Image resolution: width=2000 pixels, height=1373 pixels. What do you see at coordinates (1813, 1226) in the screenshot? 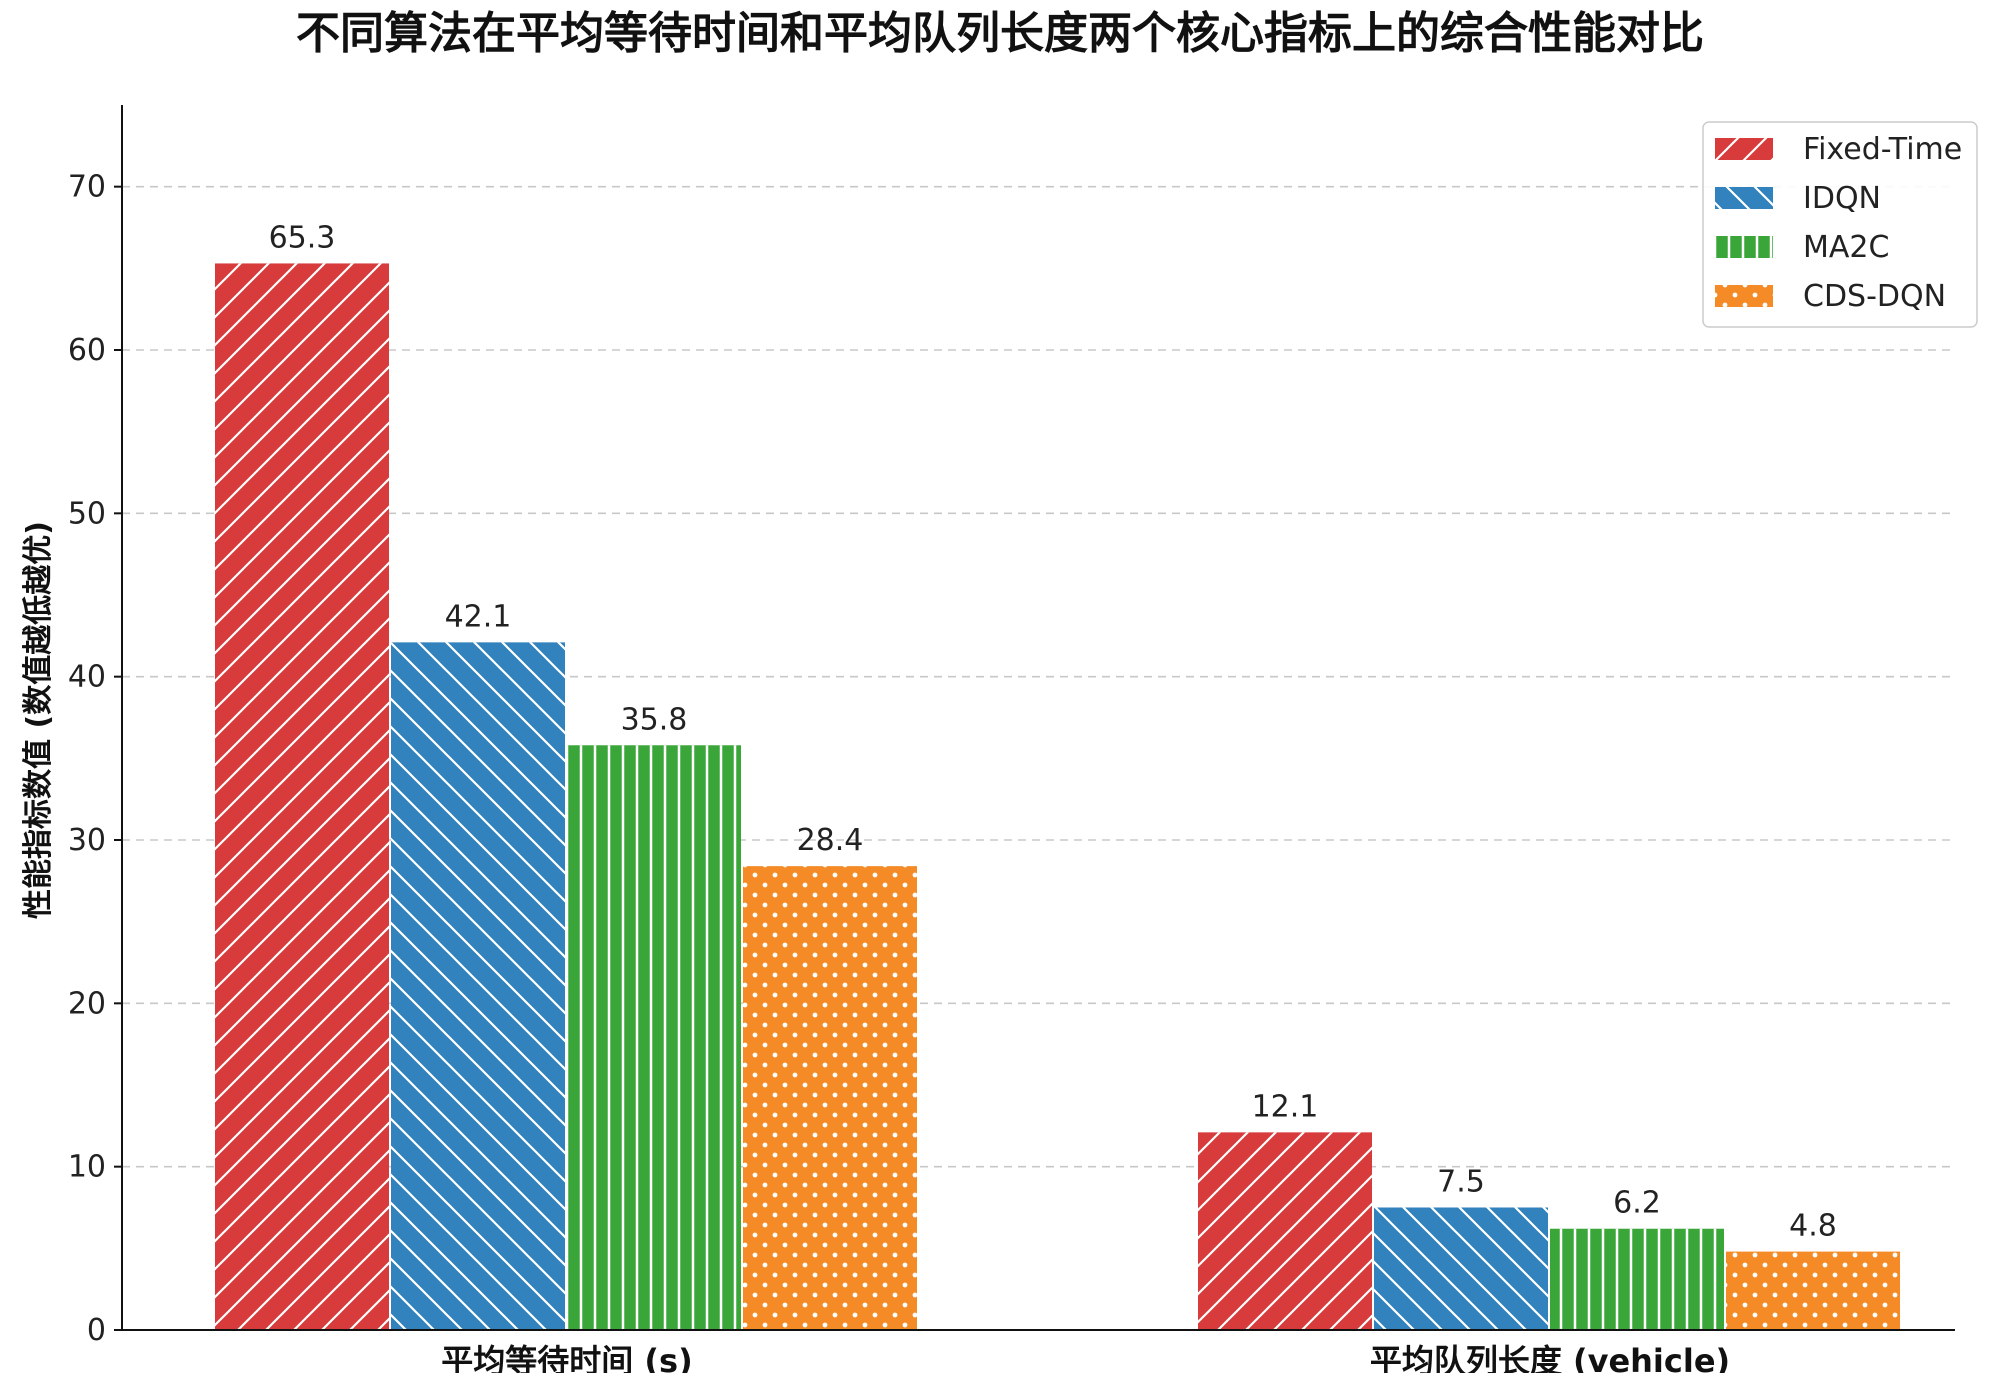
I see `data-label: 4.8` at bounding box center [1813, 1226].